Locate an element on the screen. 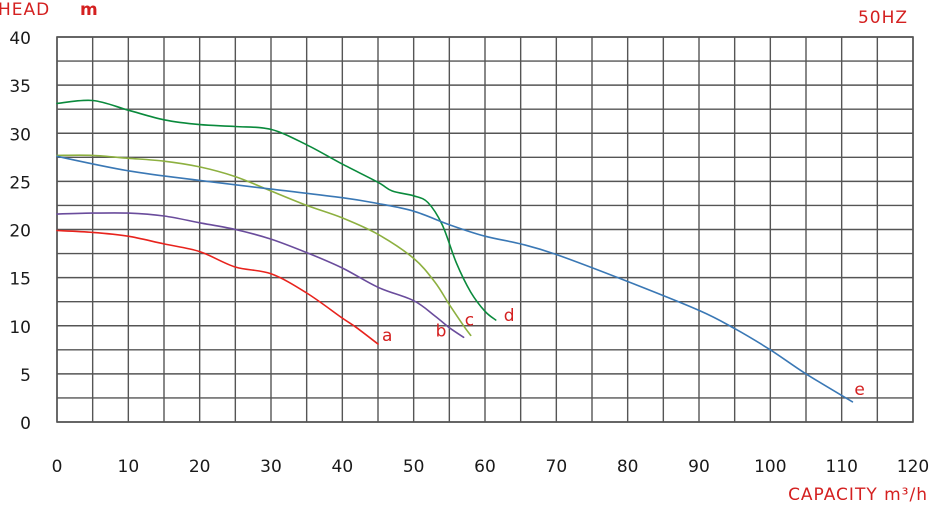 The height and width of the screenshot is (507, 930). y-tick-label: 20 is located at coordinates (20, 232).